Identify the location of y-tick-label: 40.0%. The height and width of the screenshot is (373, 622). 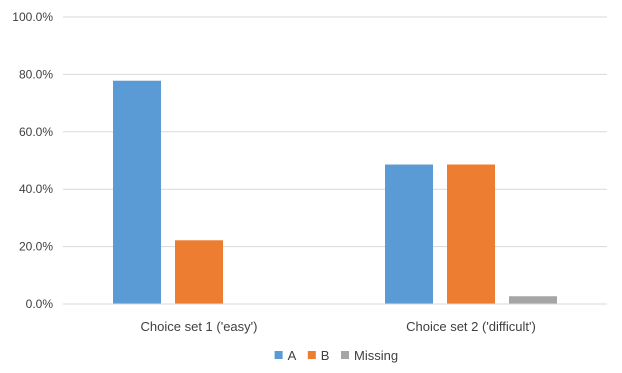
(36, 189).